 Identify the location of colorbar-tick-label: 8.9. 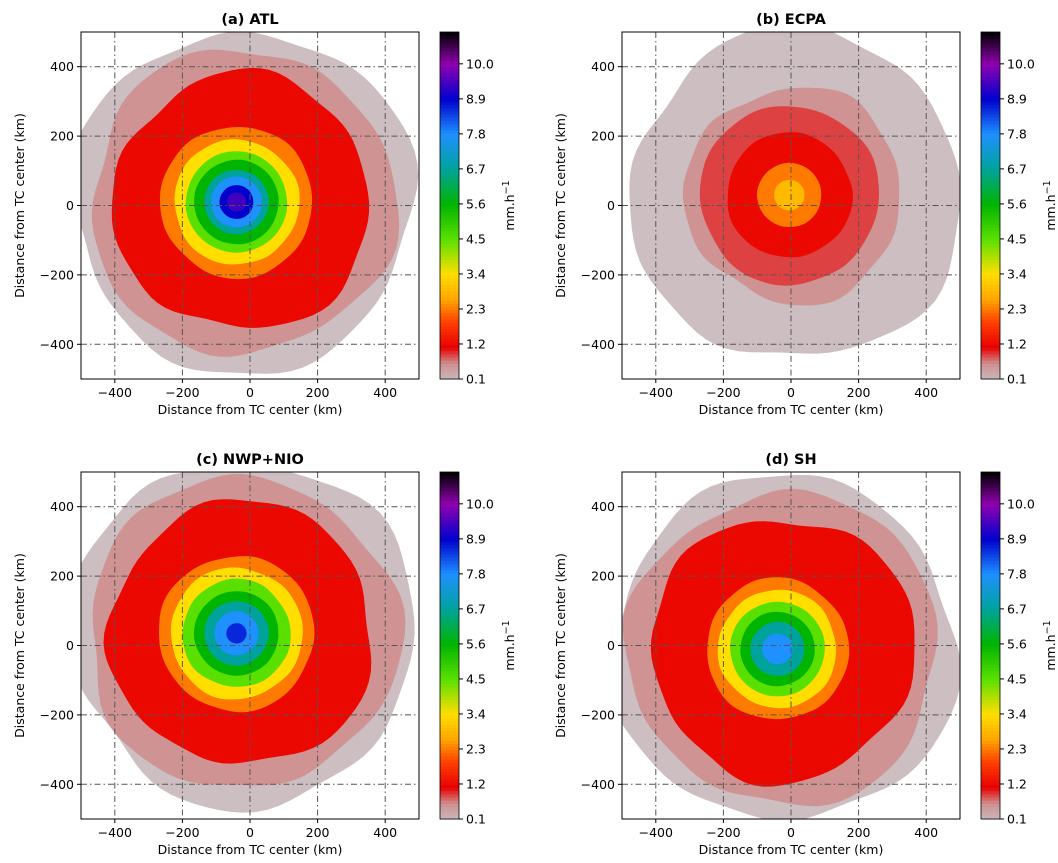
(476, 538).